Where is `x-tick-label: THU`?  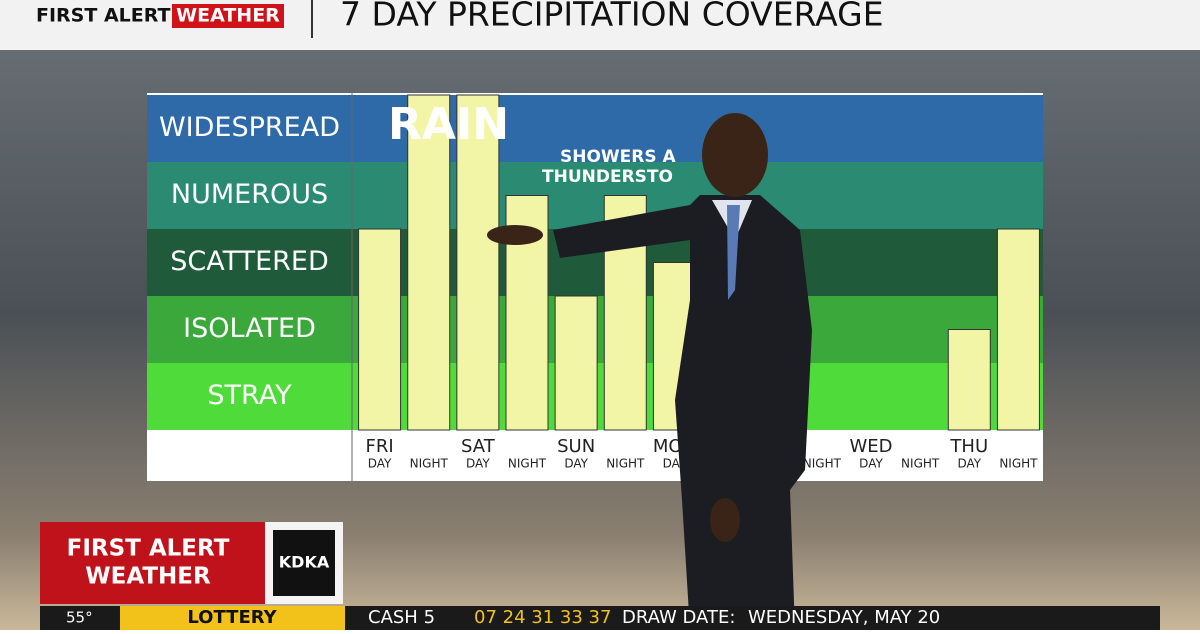 x-tick-label: THU is located at coordinates (968, 446).